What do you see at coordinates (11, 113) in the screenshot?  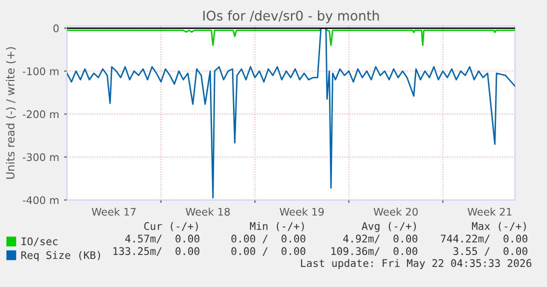 I see `y-axis-title: Units read (-) / write (+)` at bounding box center [11, 113].